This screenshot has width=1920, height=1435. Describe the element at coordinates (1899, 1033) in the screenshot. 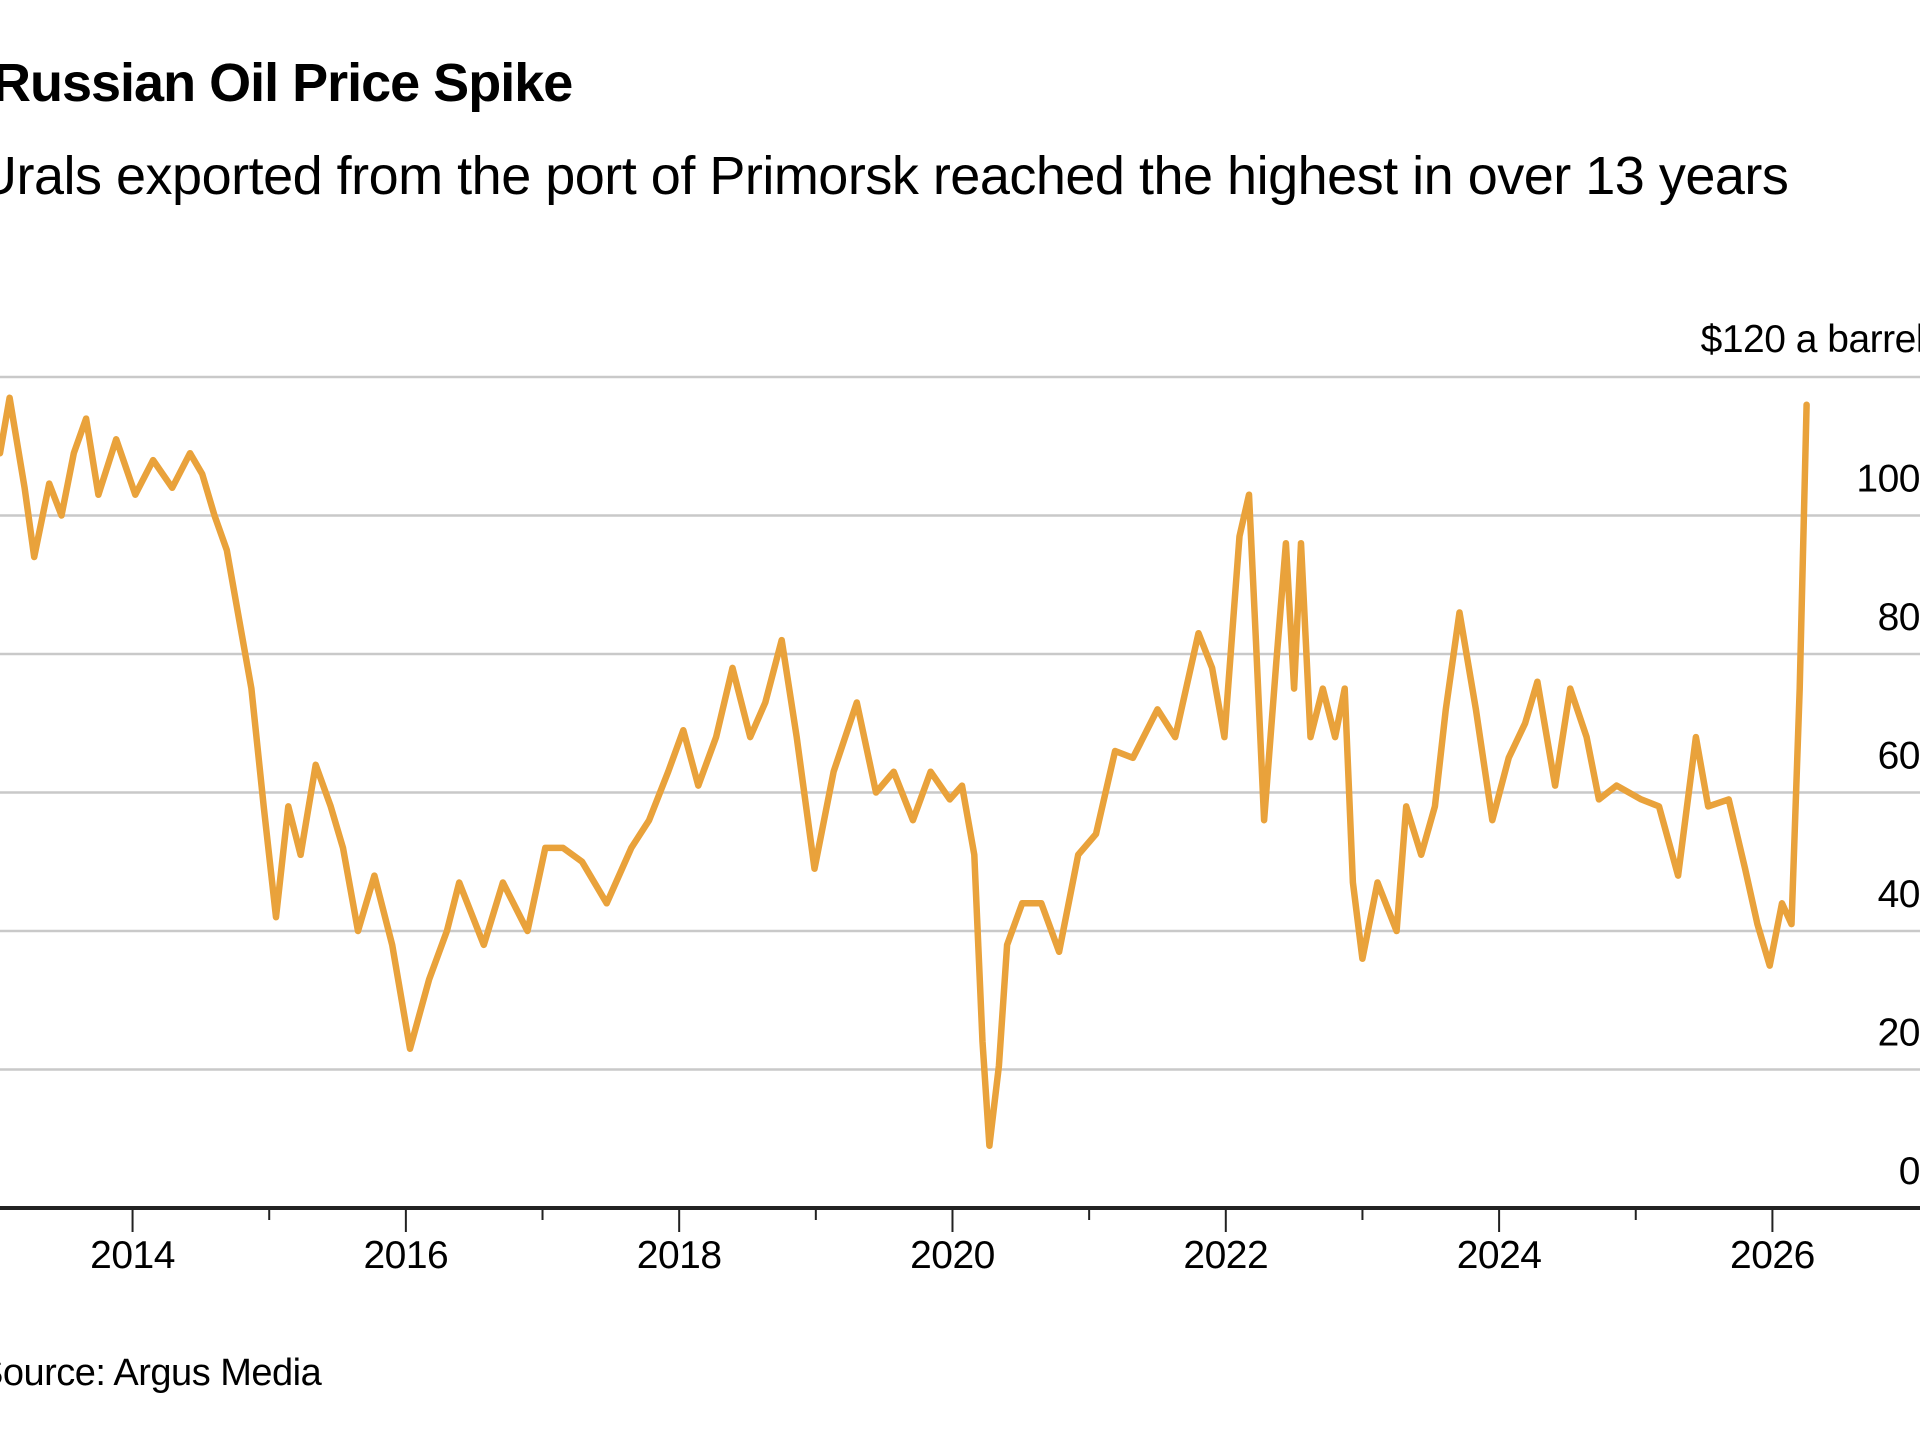

I see `y-tick-label: 20` at that location.